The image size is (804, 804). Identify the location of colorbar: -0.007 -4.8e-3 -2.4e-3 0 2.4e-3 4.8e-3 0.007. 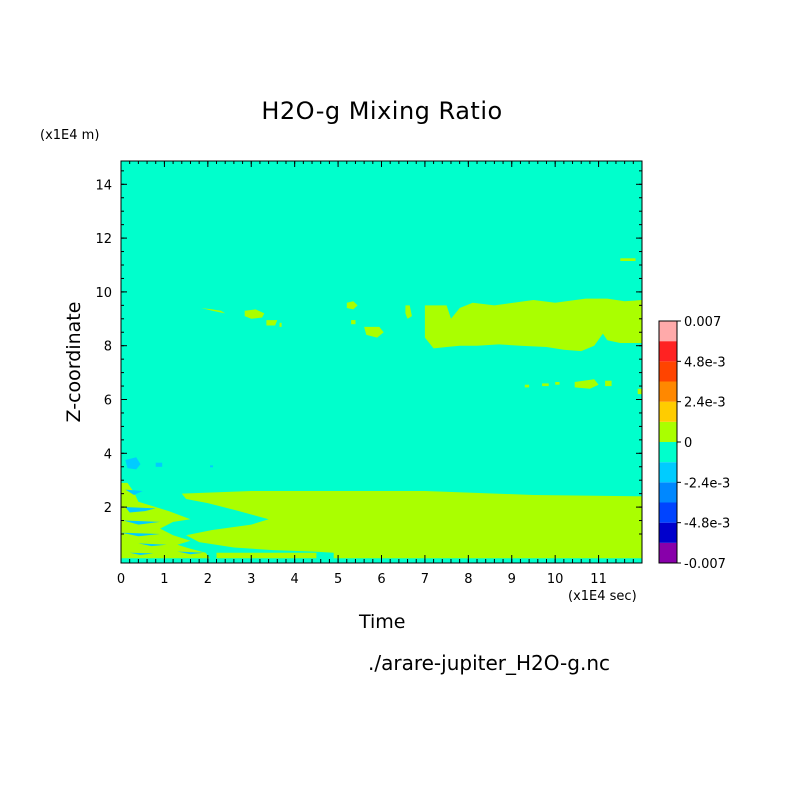
(694, 443).